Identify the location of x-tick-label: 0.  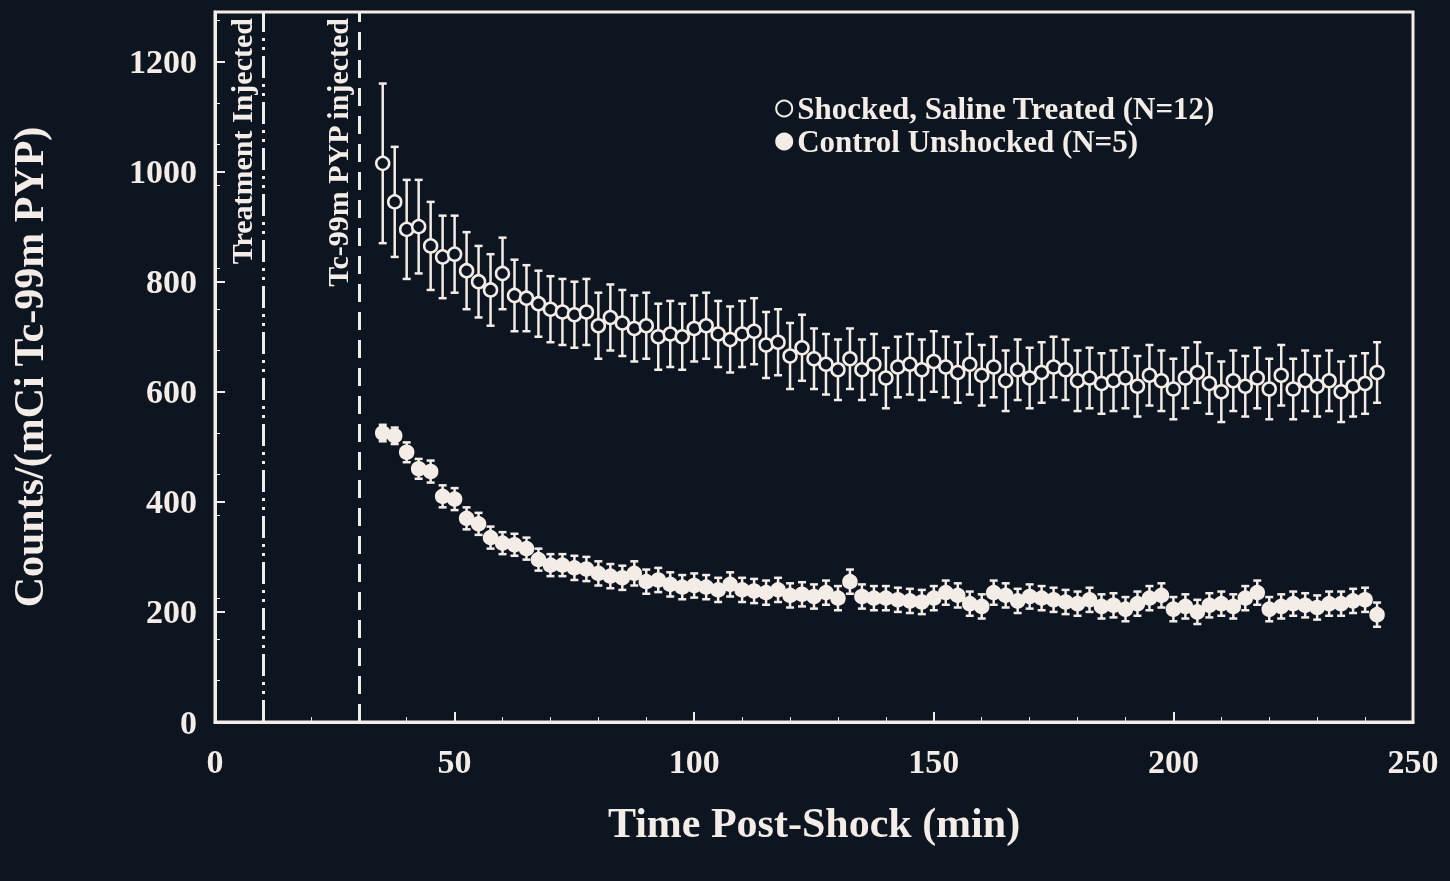
(215, 761).